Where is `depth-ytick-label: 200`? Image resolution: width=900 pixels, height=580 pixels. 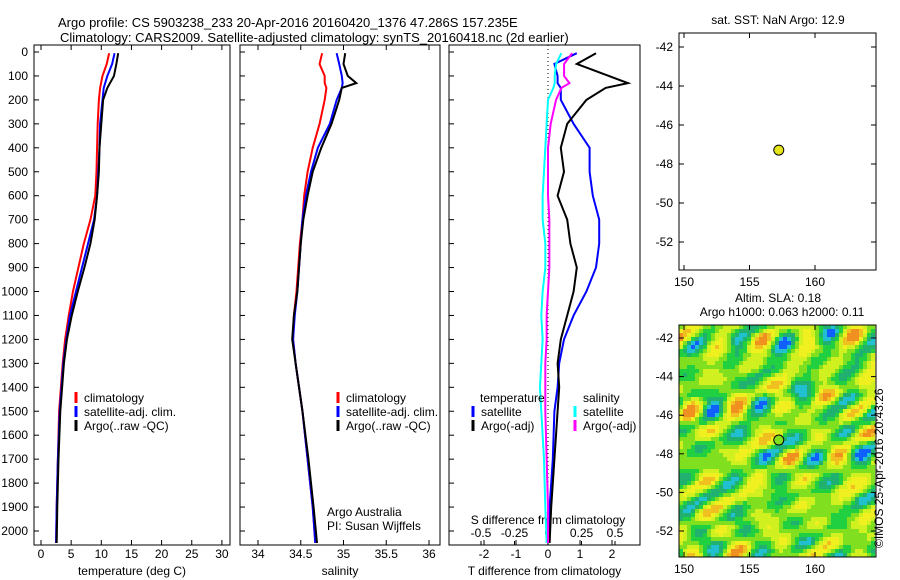
depth-ytick-label: 200 is located at coordinates (18, 100).